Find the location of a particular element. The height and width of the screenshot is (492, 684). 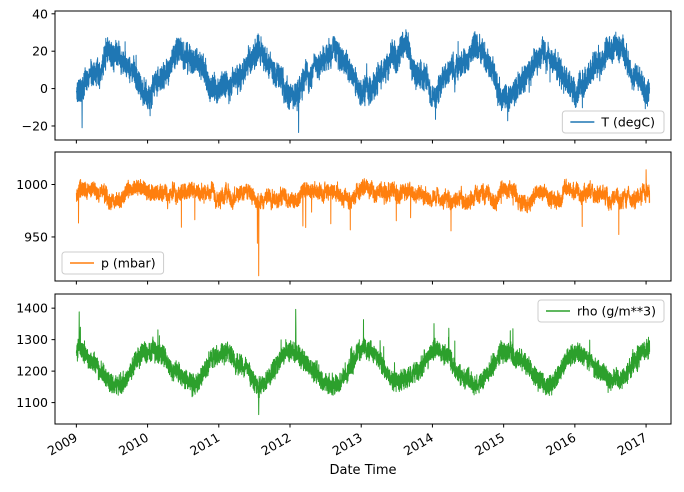

y-tick-label: 1400 is located at coordinates (32, 308).